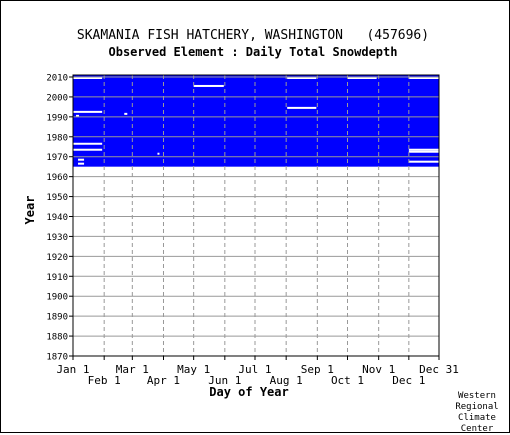 This screenshot has height=435, width=510. What do you see at coordinates (132, 369) in the screenshot?
I see `x-tick-label: Mar 1` at bounding box center [132, 369].